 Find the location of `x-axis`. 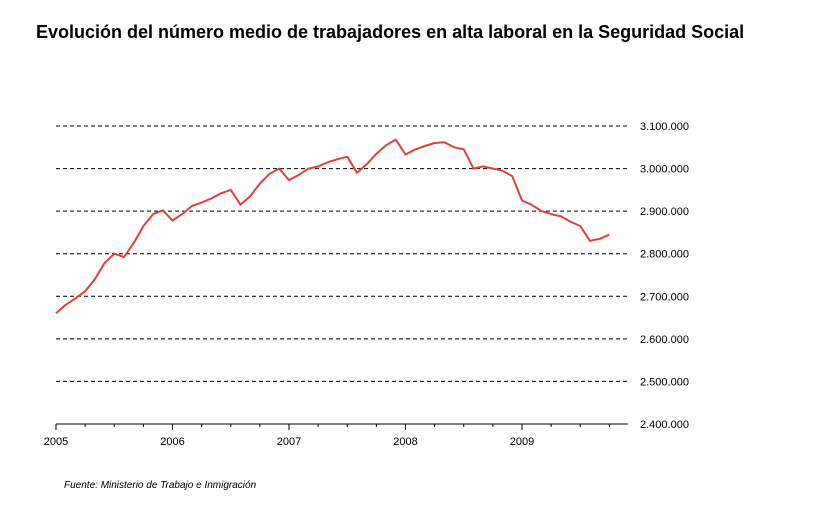

x-axis is located at coordinates (341, 426).